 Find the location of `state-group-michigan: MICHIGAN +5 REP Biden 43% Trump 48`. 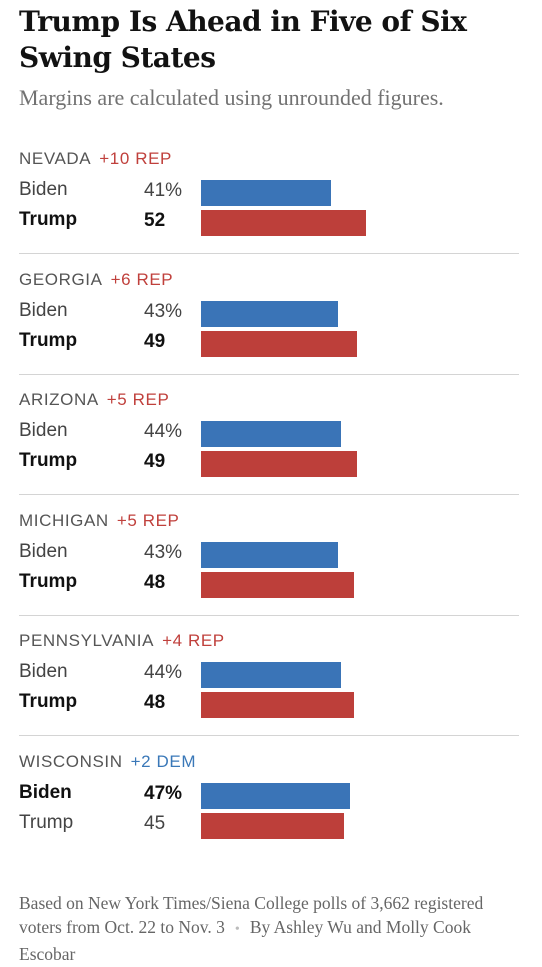

state-group-michigan: MICHIGAN +5 REP Biden 43% Trump 48 is located at coordinates (271, 571).